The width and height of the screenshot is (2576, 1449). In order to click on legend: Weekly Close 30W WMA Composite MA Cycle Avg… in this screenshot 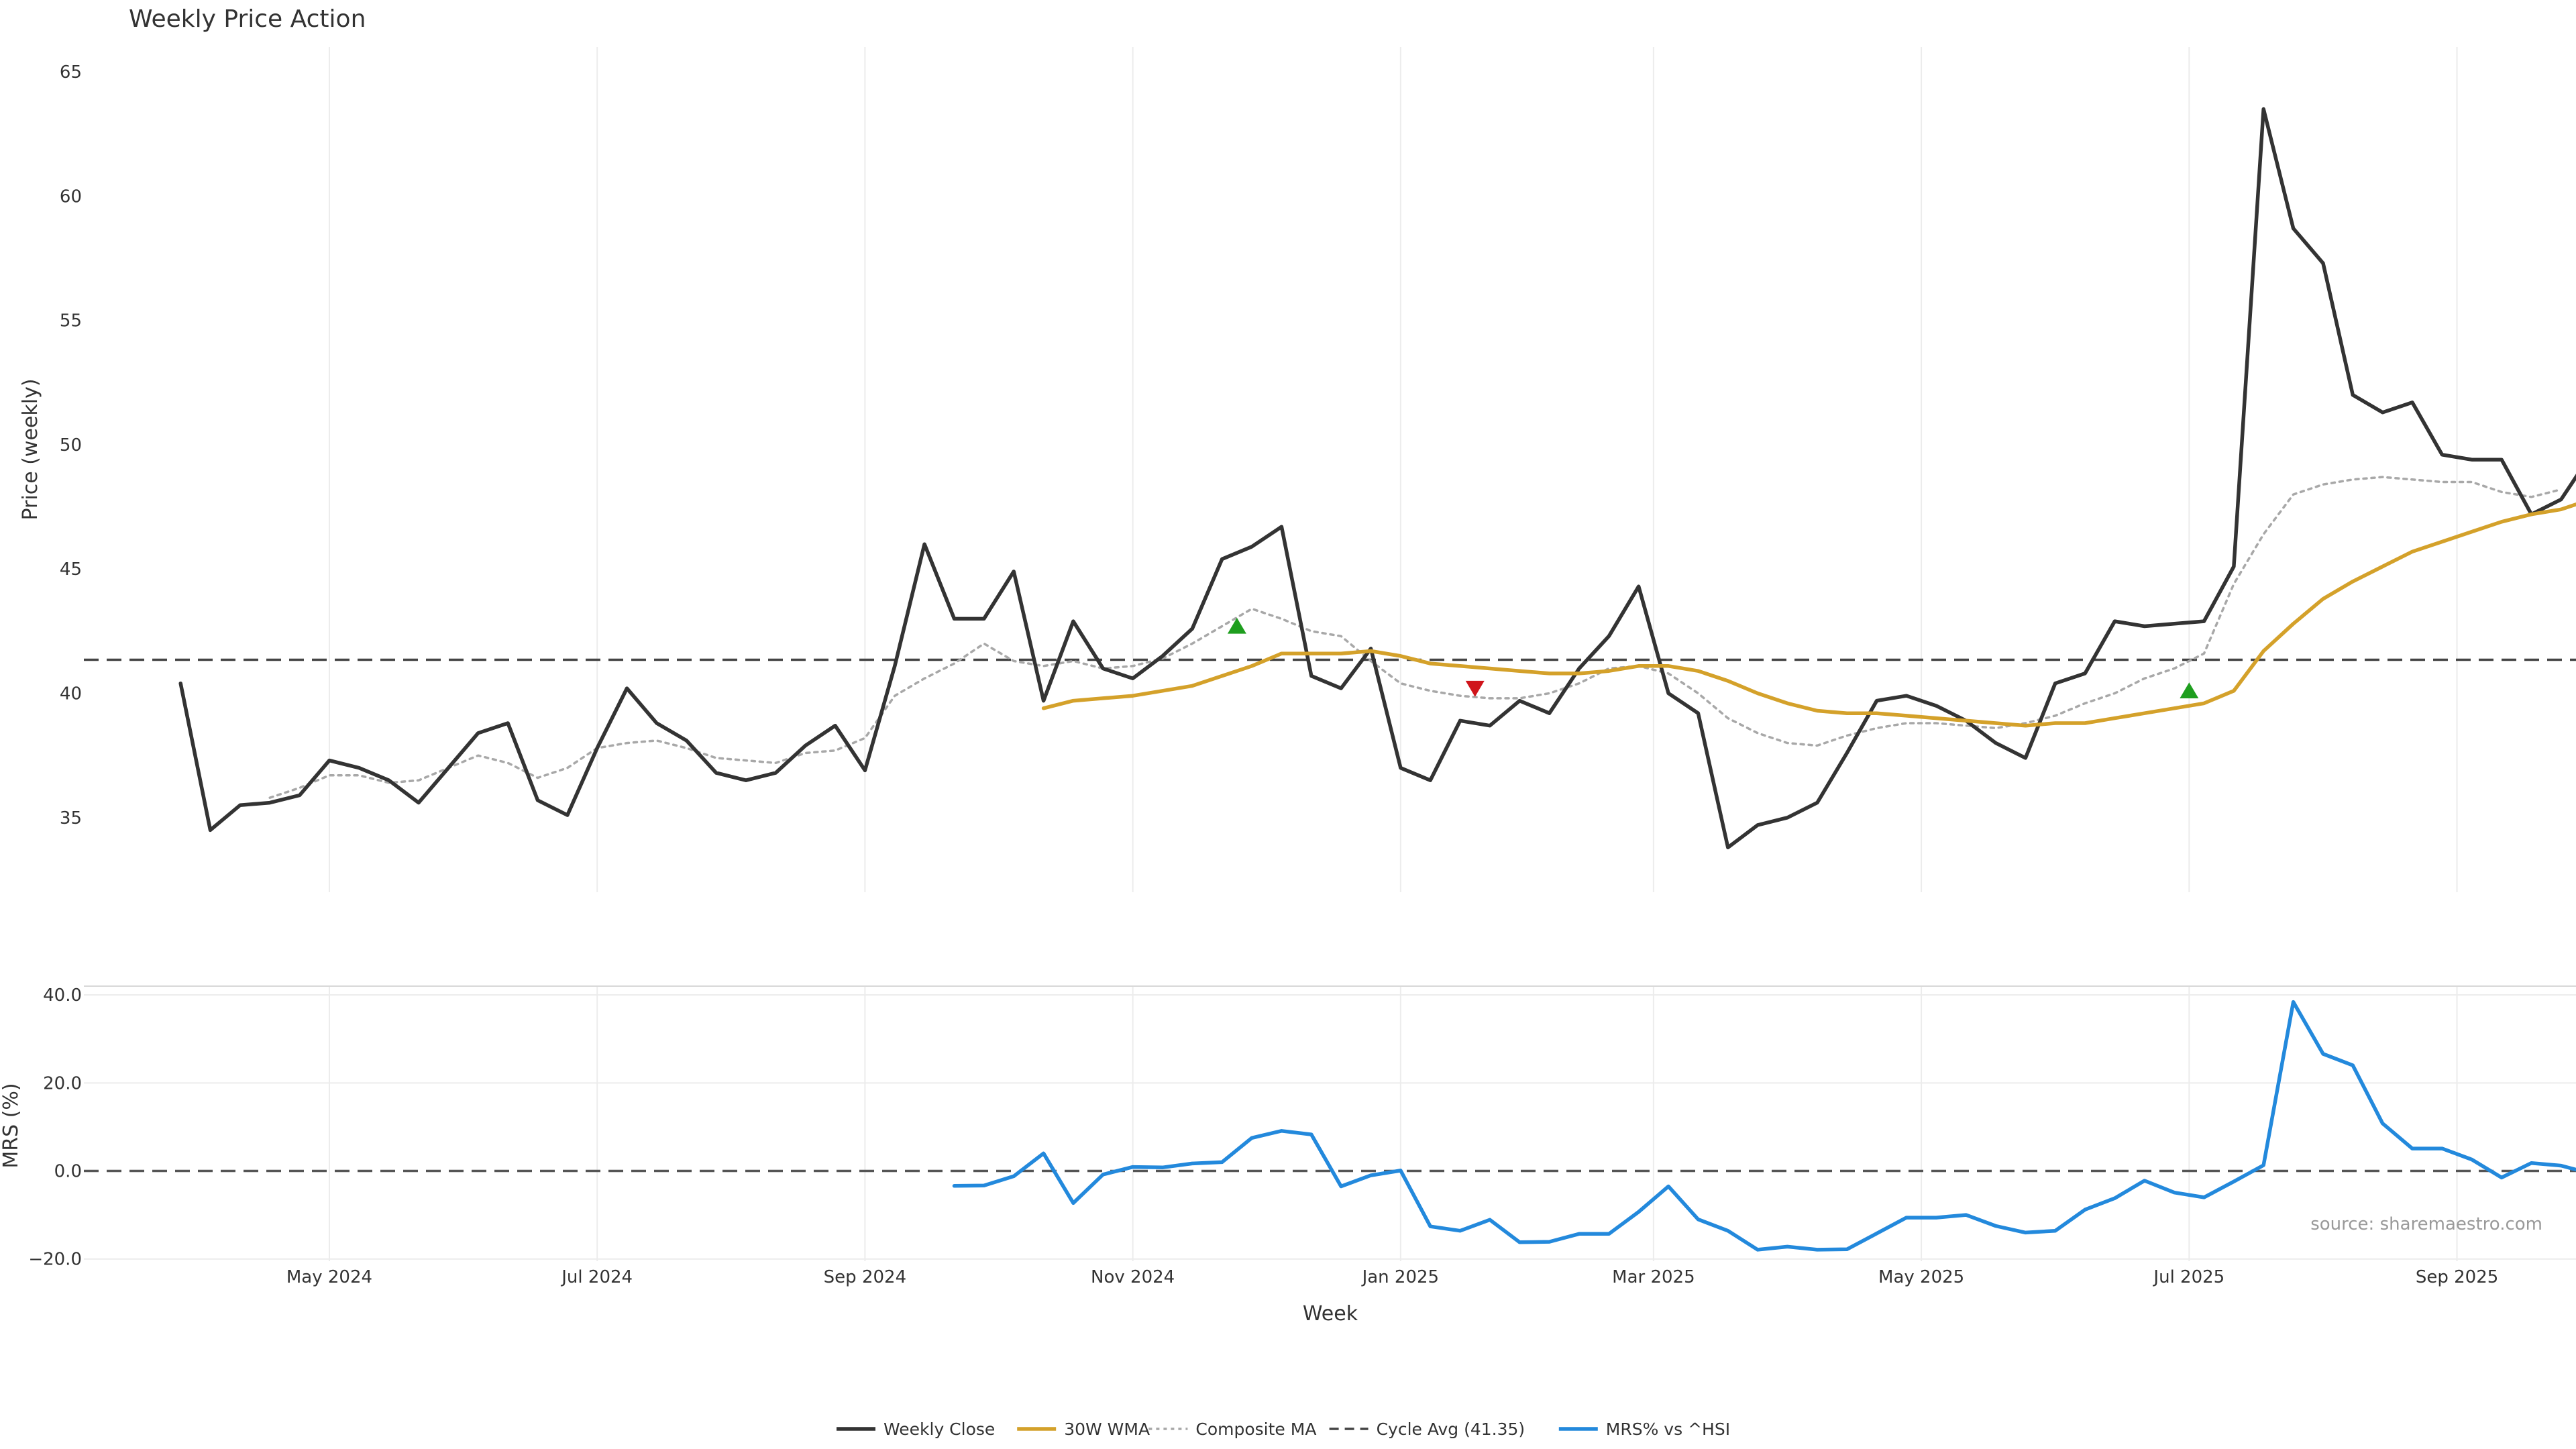, I will do `click(1283, 1429)`.